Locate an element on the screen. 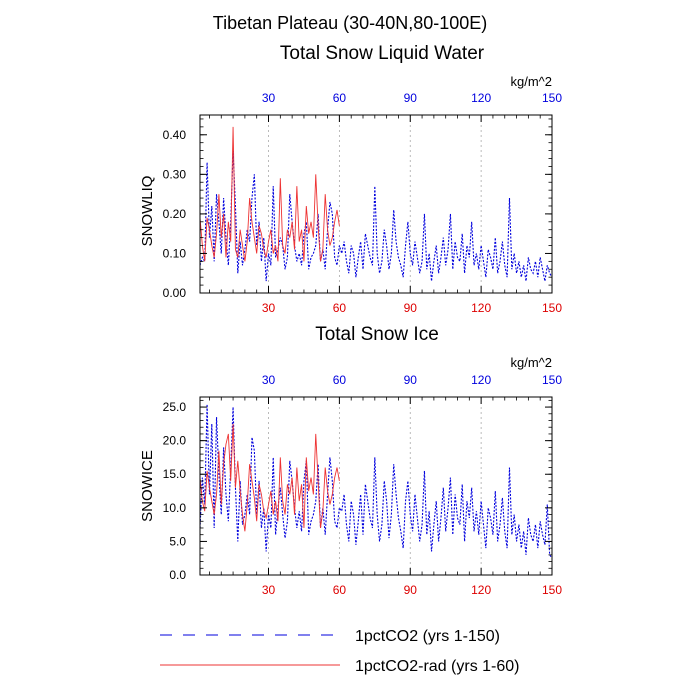 The height and width of the screenshot is (700, 700). panel-title: Total Snow Liquid Water is located at coordinates (382, 53).